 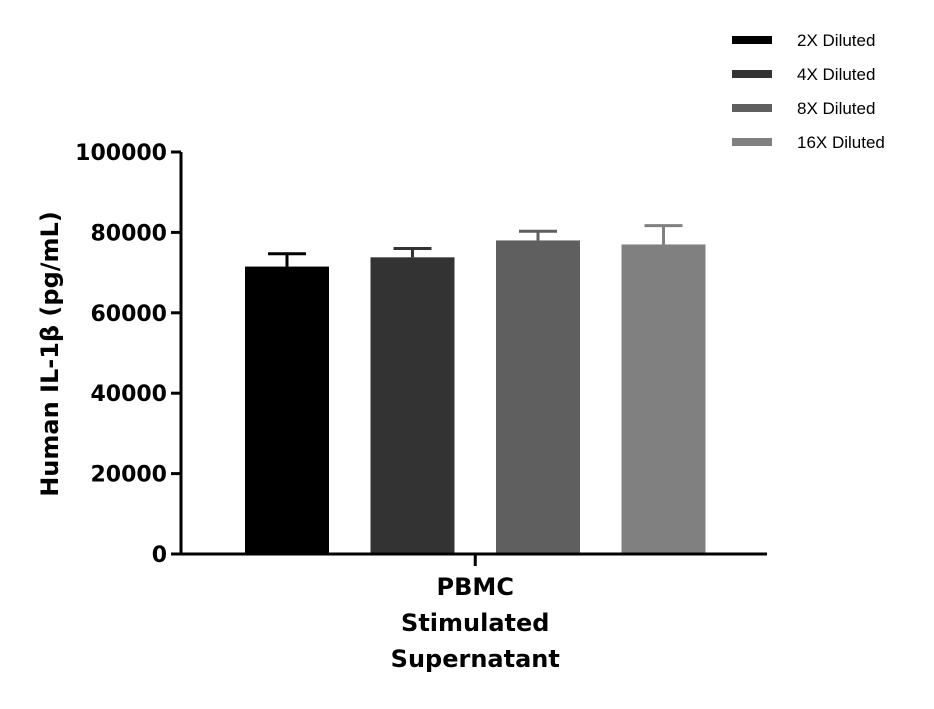 What do you see at coordinates (841, 142) in the screenshot?
I see `legend-label: 16X Diluted` at bounding box center [841, 142].